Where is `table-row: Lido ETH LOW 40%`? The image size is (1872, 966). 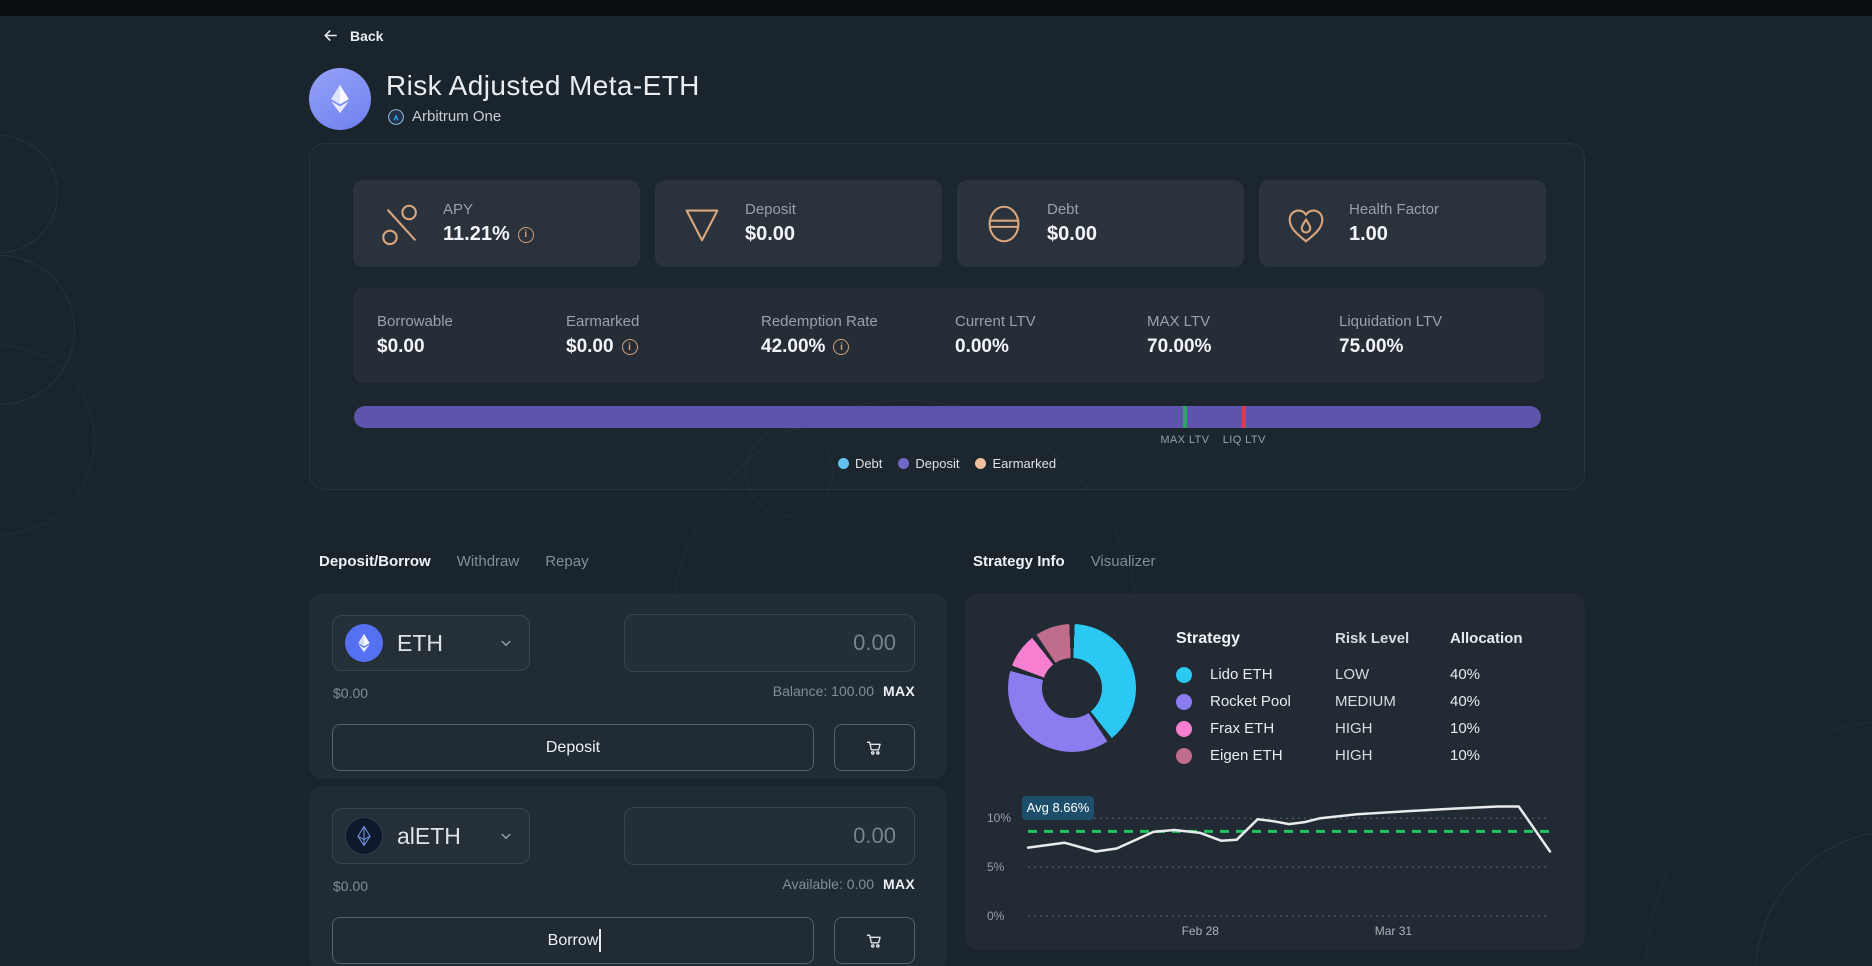 table-row: Lido ETH LOW 40% is located at coordinates (1353, 674).